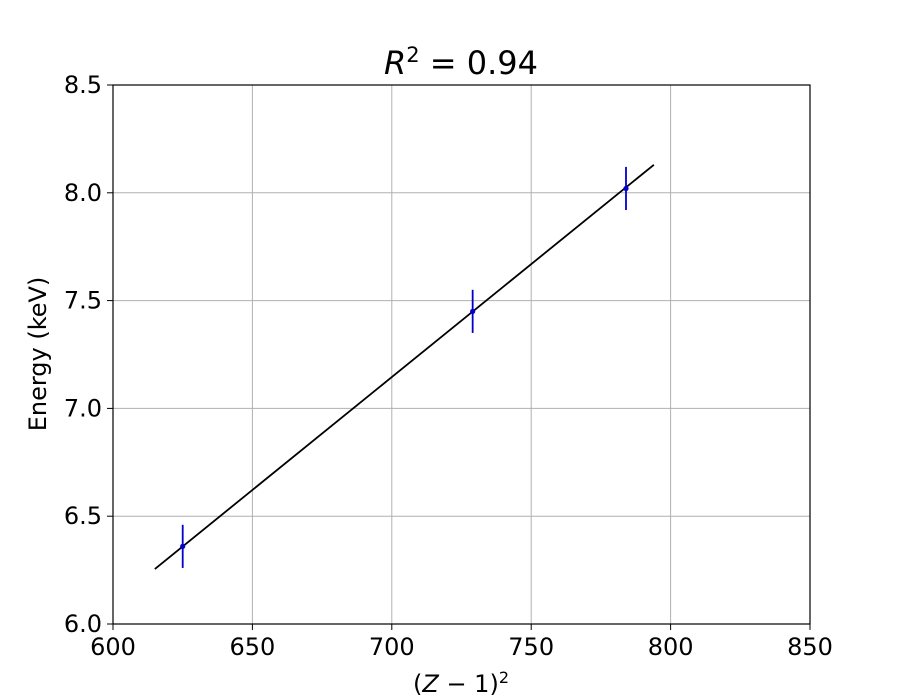 The height and width of the screenshot is (700, 900). I want to click on xlabel-exponent: 2, so click(504, 677).